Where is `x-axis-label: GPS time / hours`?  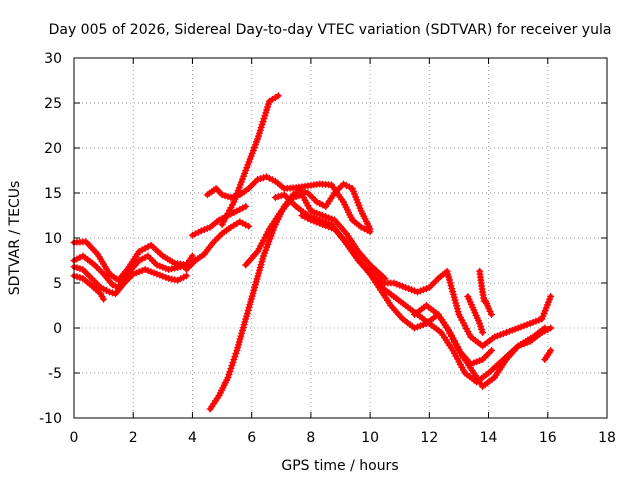 x-axis-label: GPS time / hours is located at coordinates (339, 466).